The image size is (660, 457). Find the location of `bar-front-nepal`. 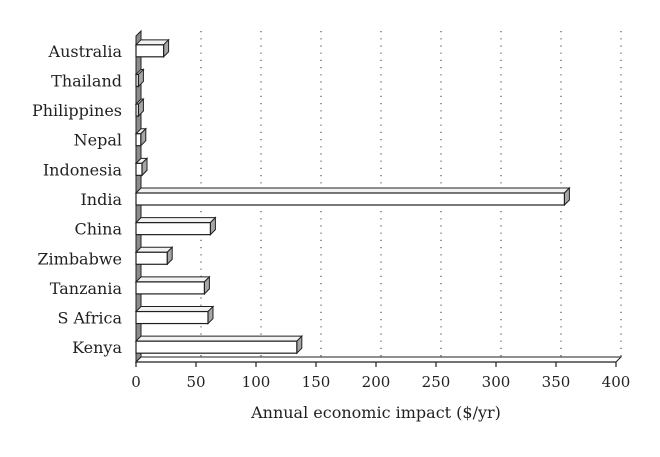

bar-front-nepal is located at coordinates (138, 140).